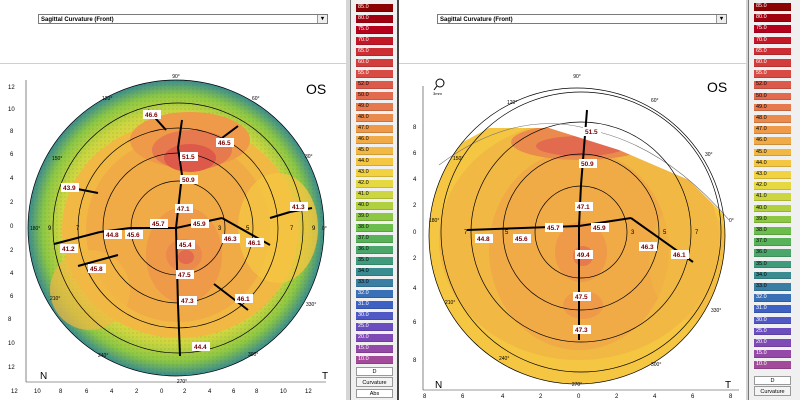  What do you see at coordinates (112, 235) in the screenshot?
I see `reading-label: 44.8` at bounding box center [112, 235].